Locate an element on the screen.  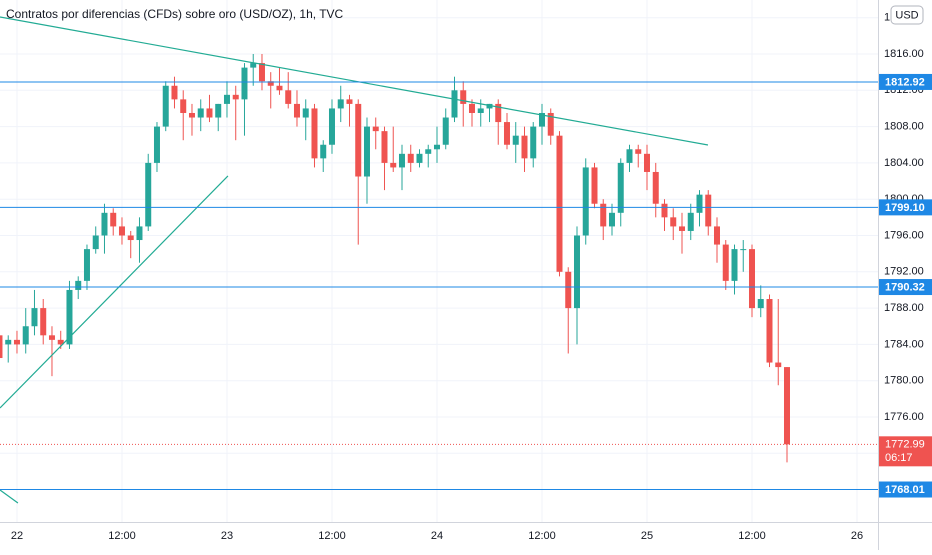
y-tick-label: 1804.00 is located at coordinates (904, 163).